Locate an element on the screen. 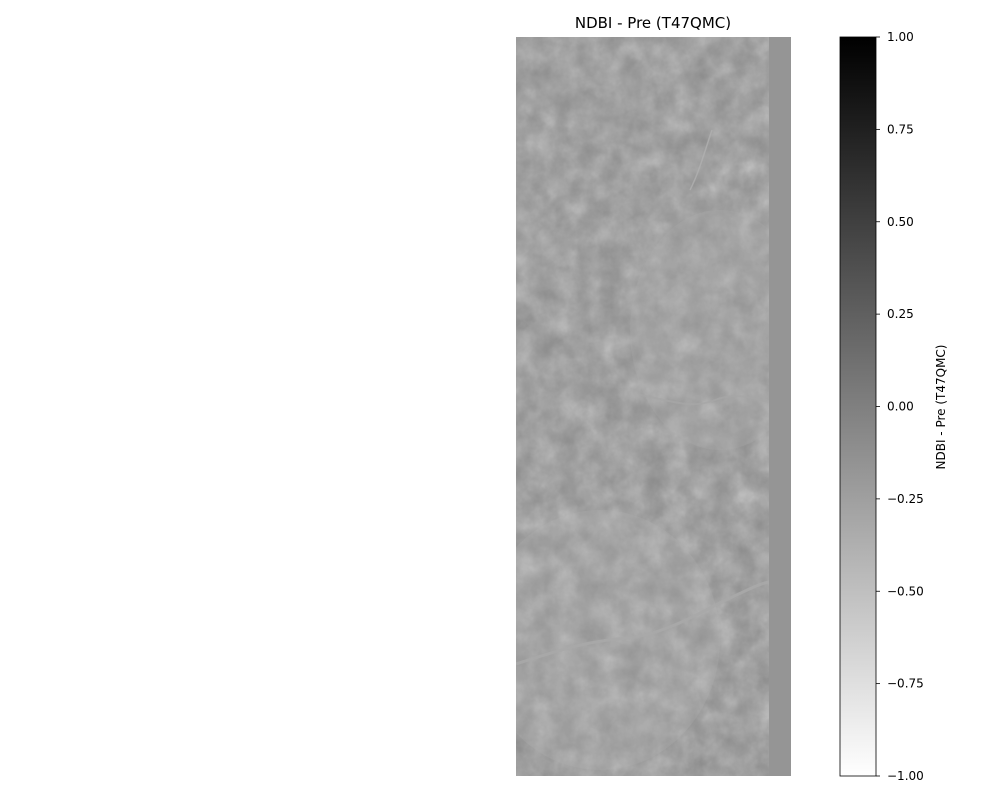 The image size is (1000, 800). colorbar-tick-label: 0.25 is located at coordinates (900, 314).